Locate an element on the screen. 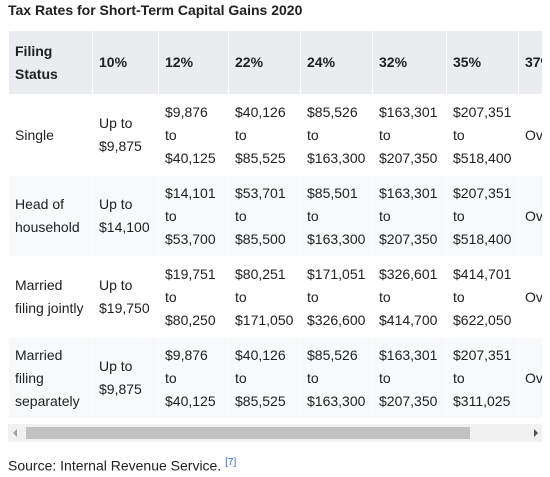 Image resolution: width=550 pixels, height=477 pixels. rate-cell: $80,251 to $171,050 is located at coordinates (264, 297).